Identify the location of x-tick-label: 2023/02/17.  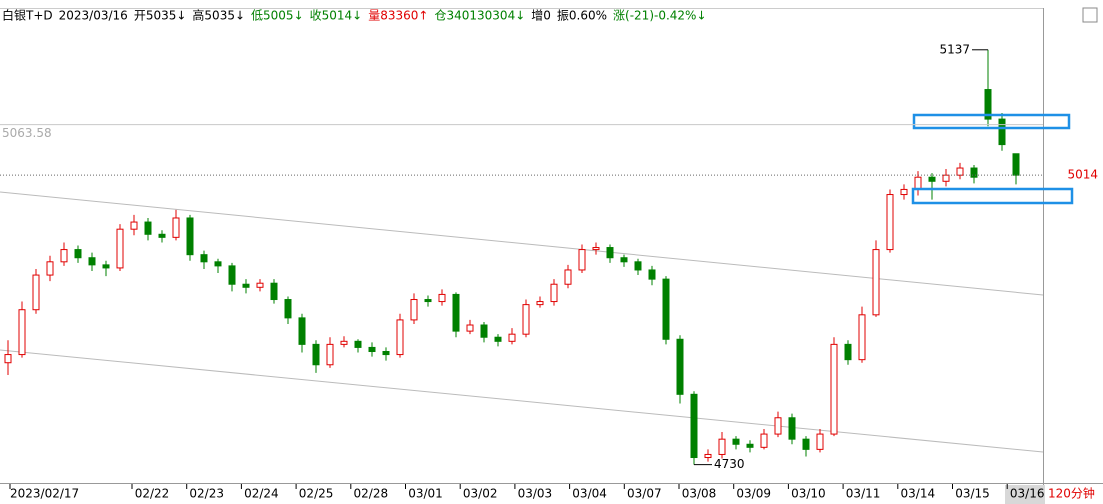
(44, 494).